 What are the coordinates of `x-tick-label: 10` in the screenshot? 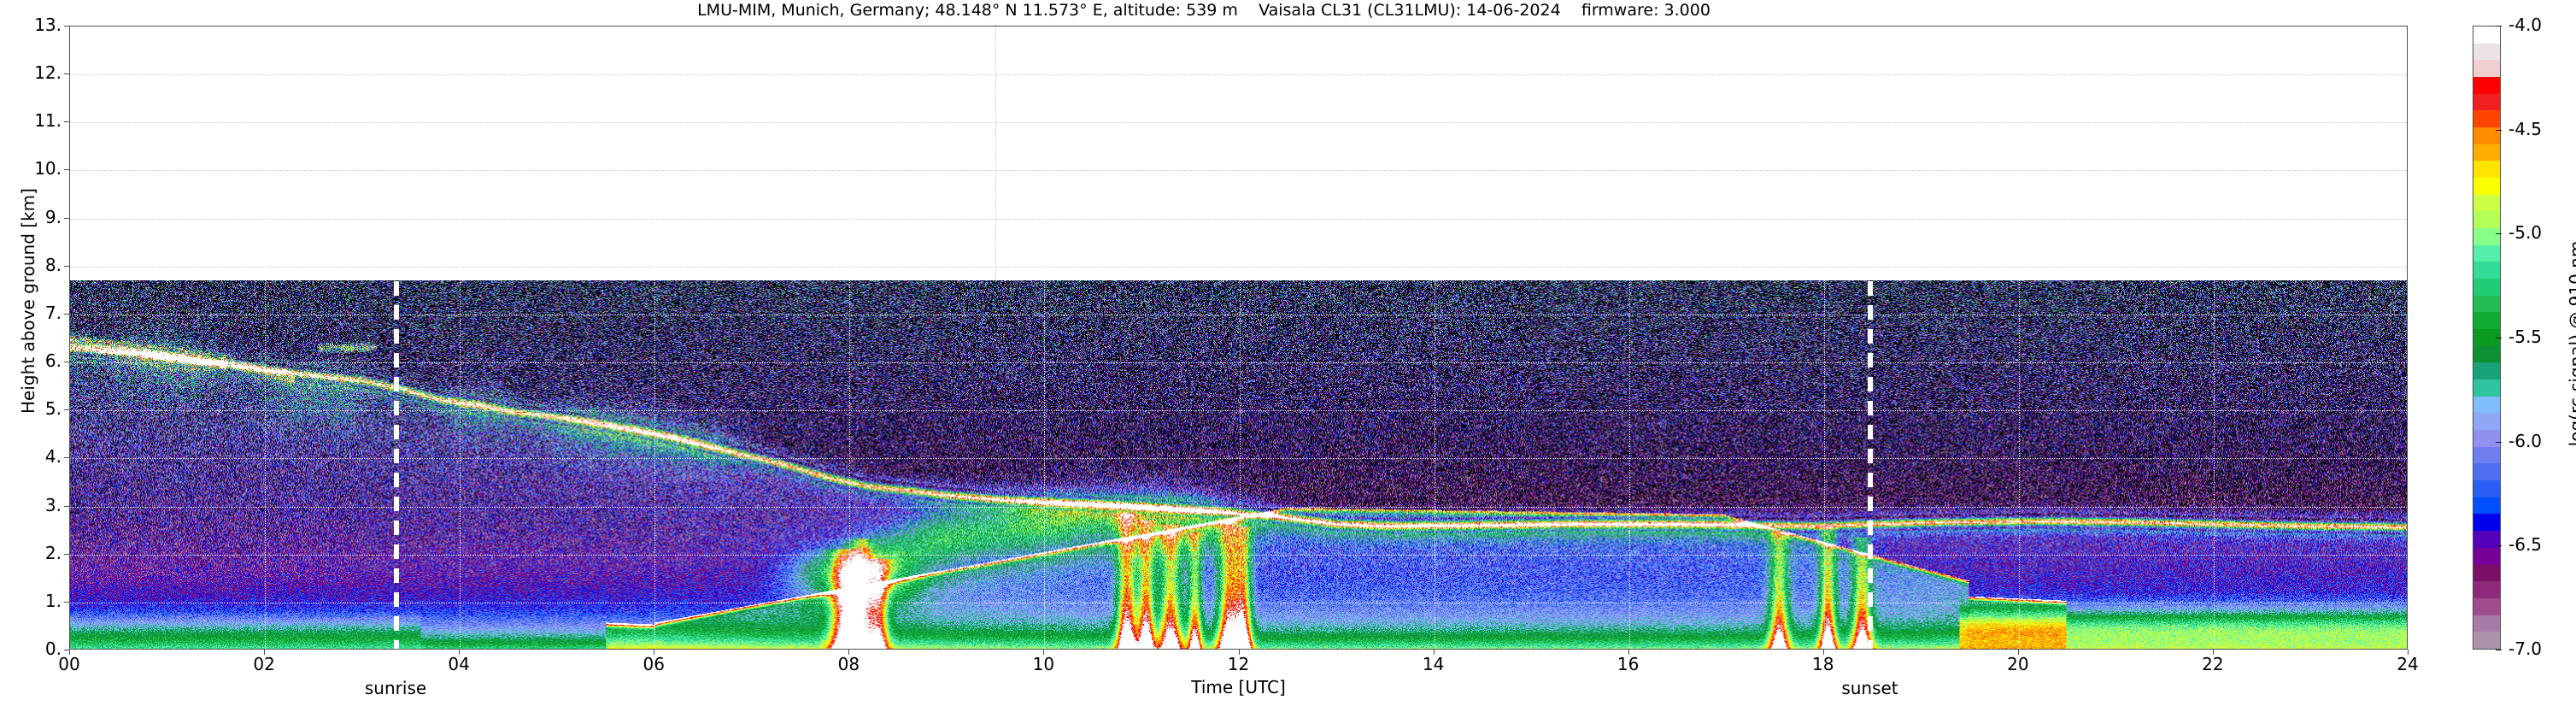 It's located at (1043, 664).